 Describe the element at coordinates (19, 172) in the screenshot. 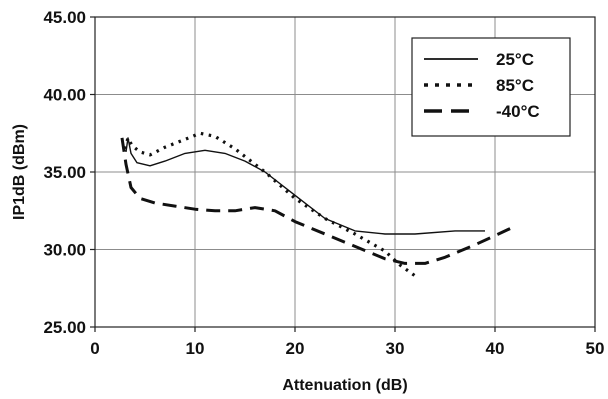

I see `y-axis-title: IP1dB (dBm)` at that location.